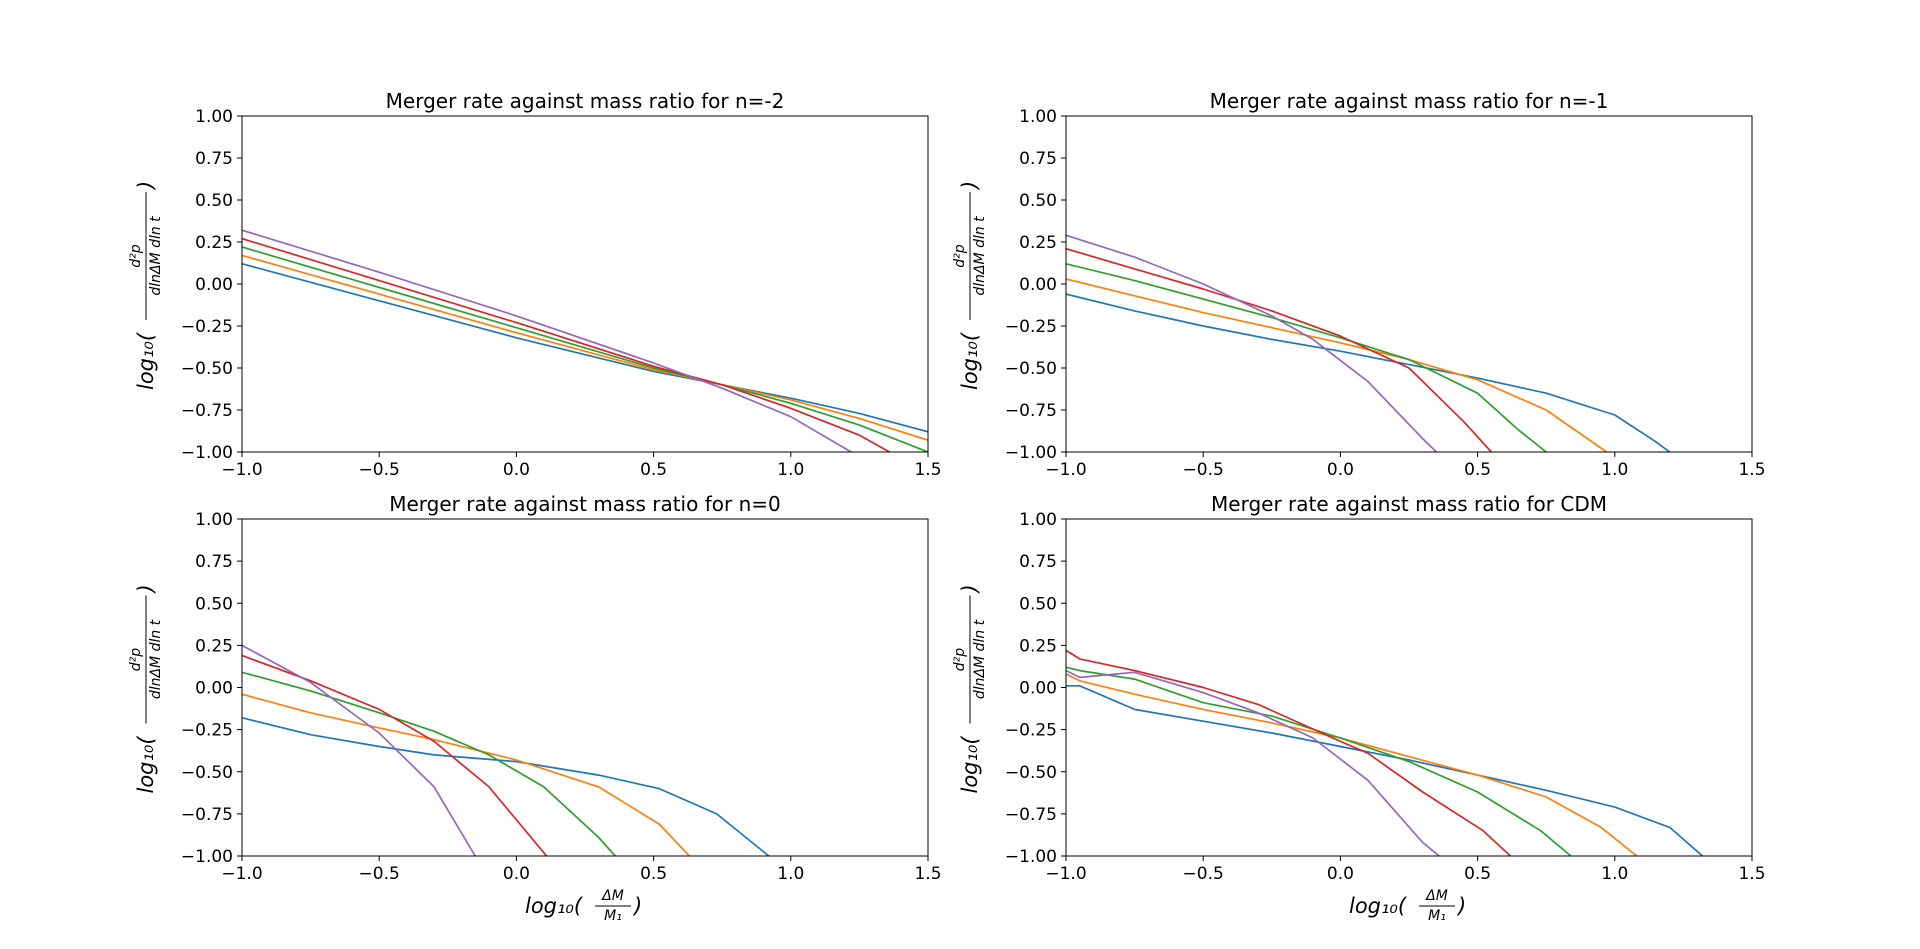 The image size is (1920, 949). Describe the element at coordinates (1407, 906) in the screenshot. I see `x-axis-label: log₁₀(ΔM M₁)` at that location.